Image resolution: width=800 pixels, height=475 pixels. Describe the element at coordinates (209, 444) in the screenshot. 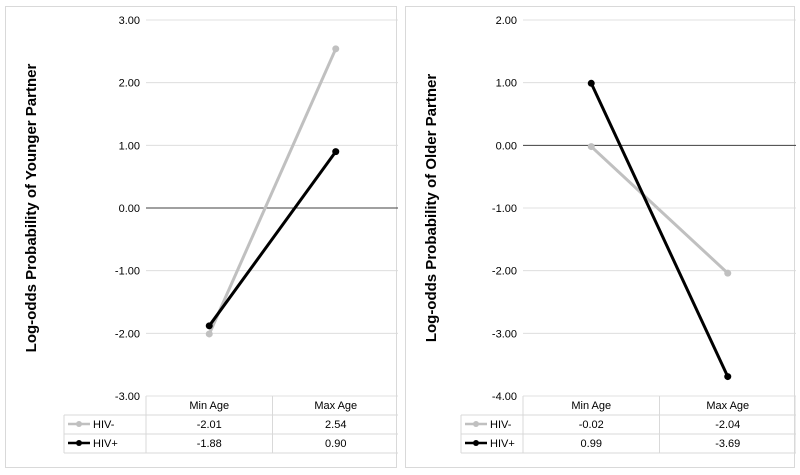

I see `table-value-cell: -1.88` at that location.